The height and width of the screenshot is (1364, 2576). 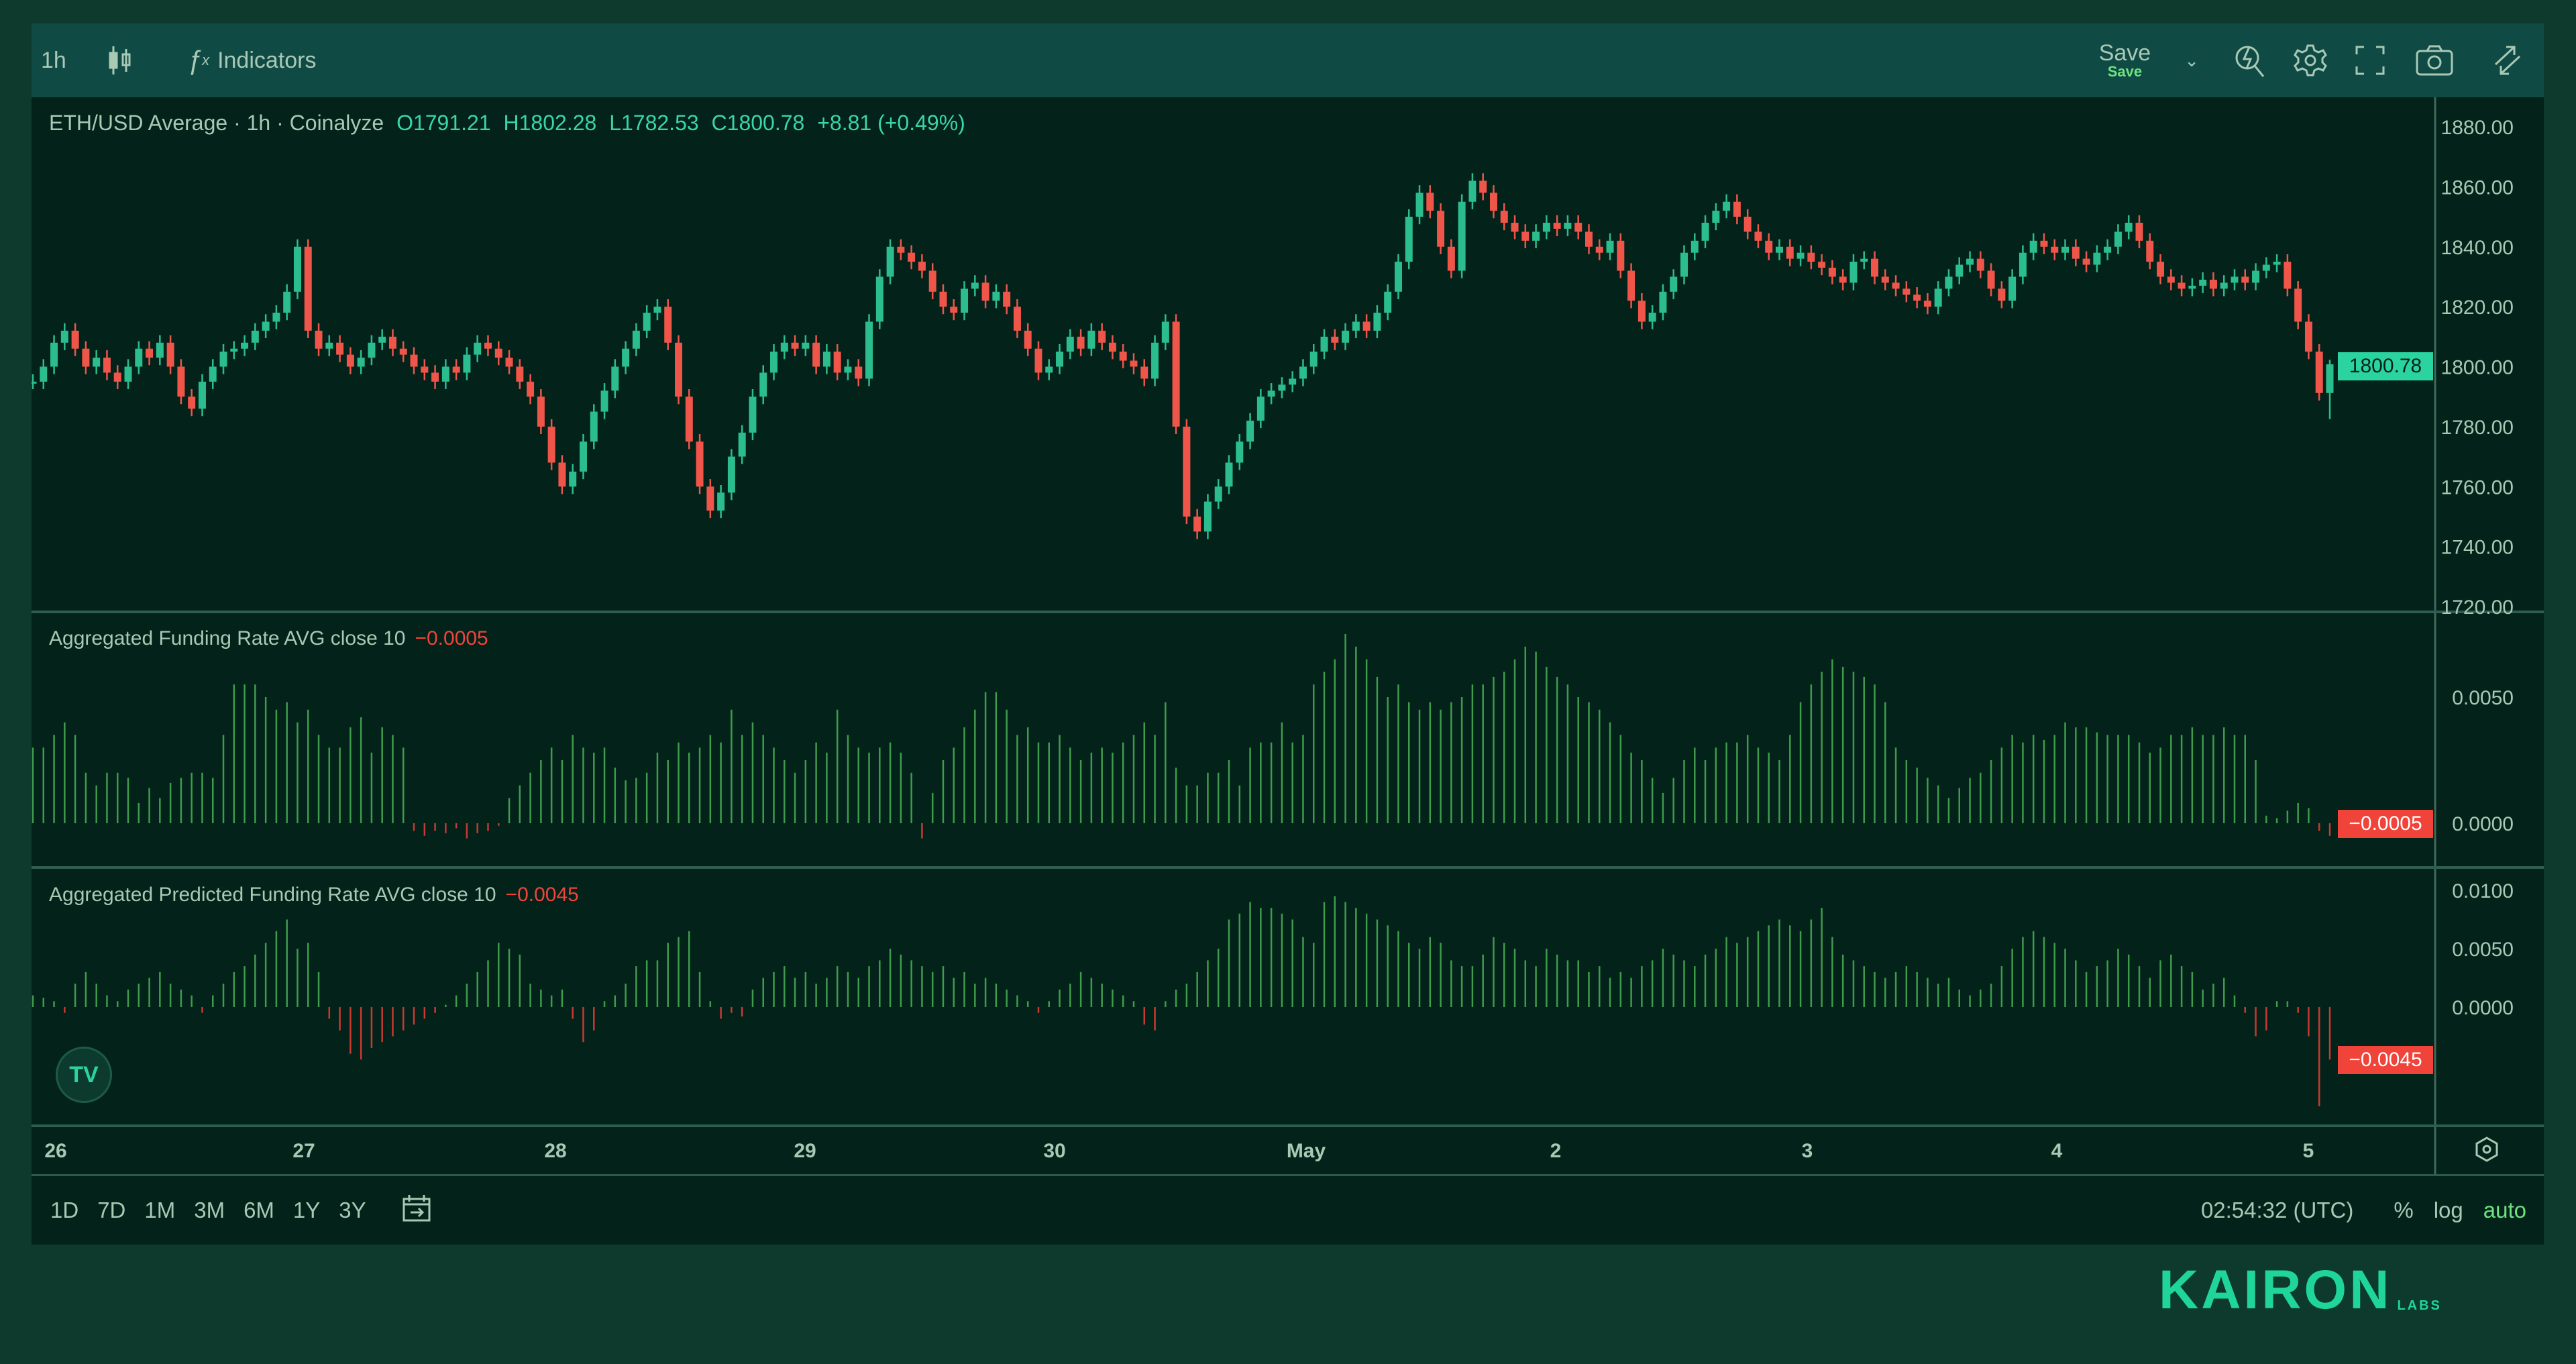 What do you see at coordinates (352, 1210) in the screenshot?
I see `range-3y: 3Y` at bounding box center [352, 1210].